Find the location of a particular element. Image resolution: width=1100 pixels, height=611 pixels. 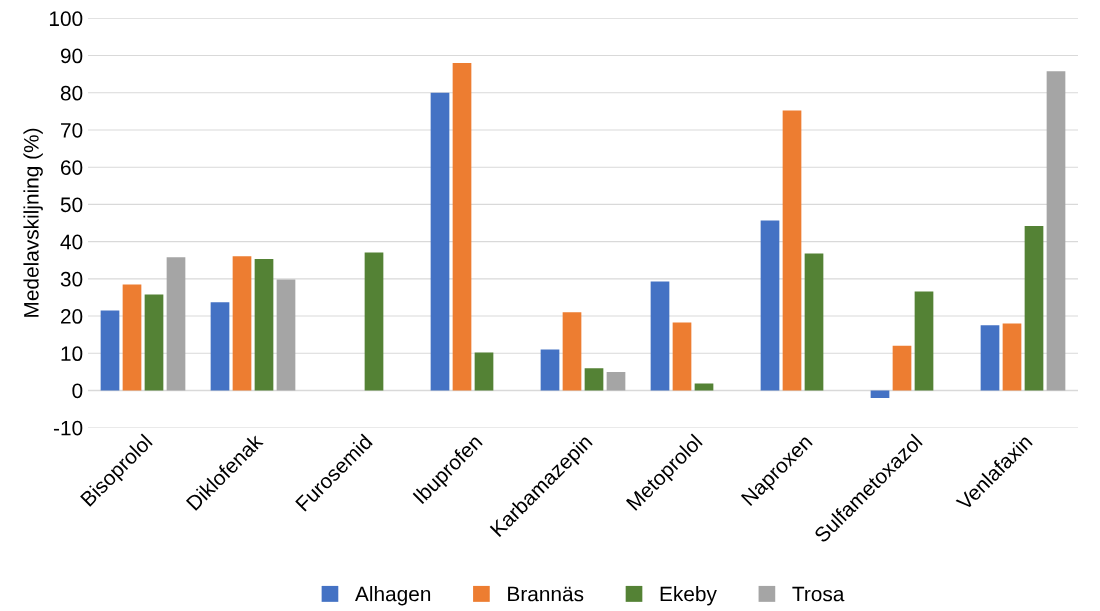

y-tick-label: 30 is located at coordinates (71, 279).